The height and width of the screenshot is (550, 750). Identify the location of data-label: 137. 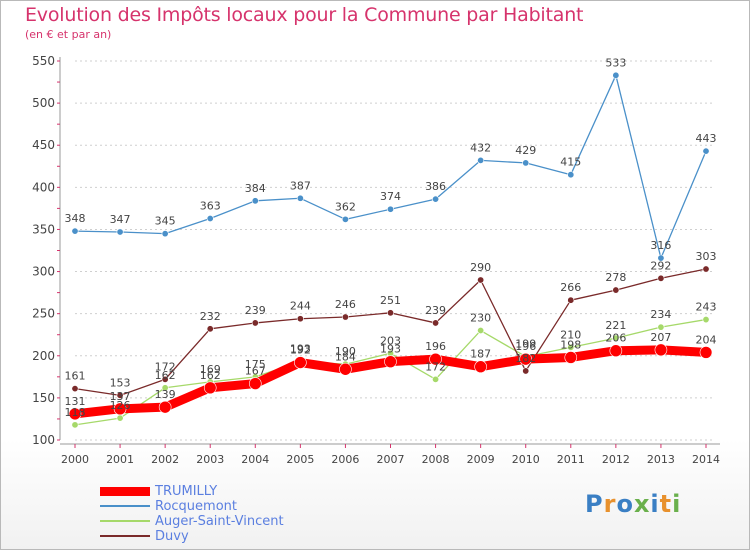
(120, 396).